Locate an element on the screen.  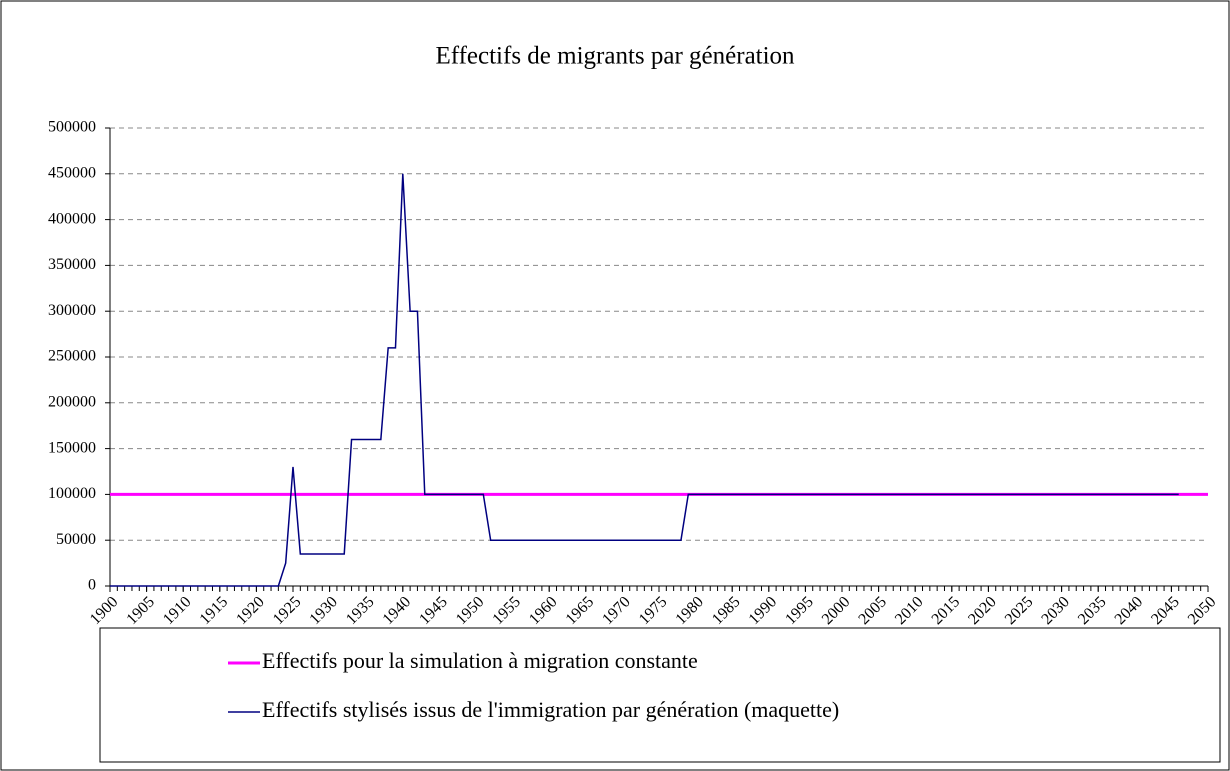
y-tick-label: 200000 is located at coordinates (72, 401).